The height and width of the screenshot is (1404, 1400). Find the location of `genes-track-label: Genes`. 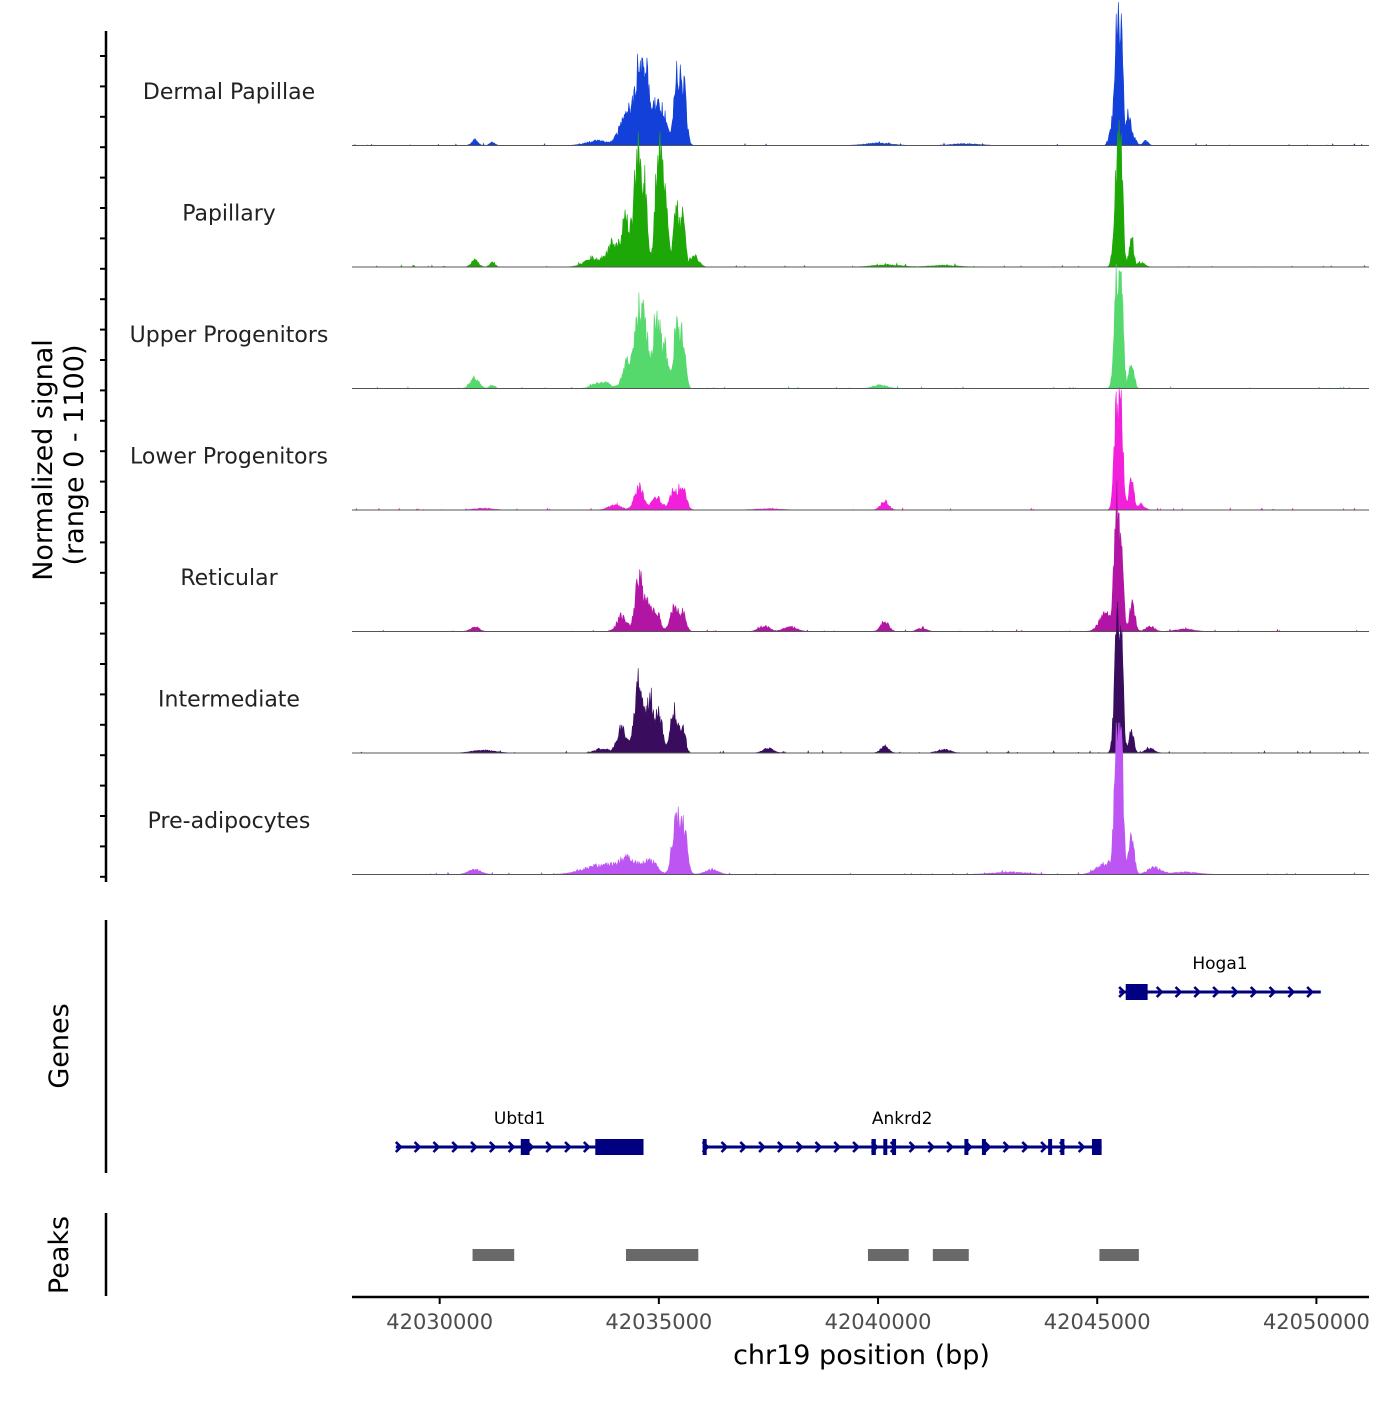

genes-track-label: Genes is located at coordinates (59, 1045).